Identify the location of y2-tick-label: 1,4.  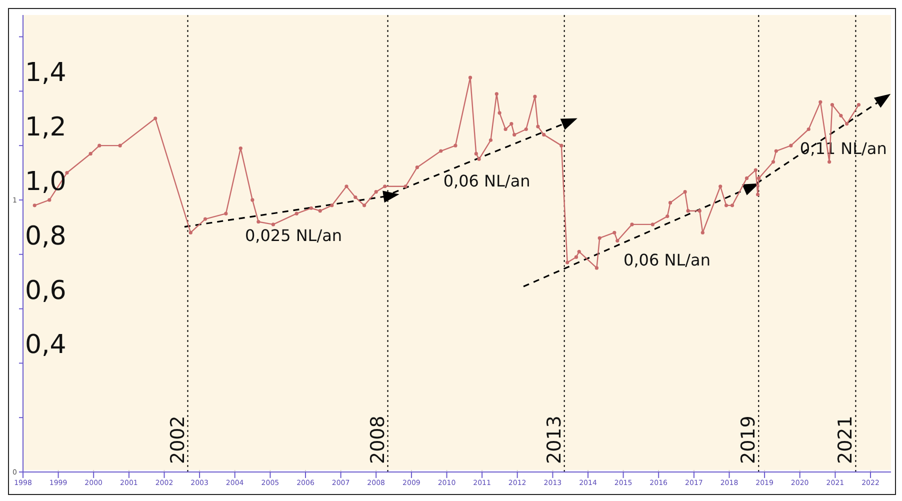
(45, 73).